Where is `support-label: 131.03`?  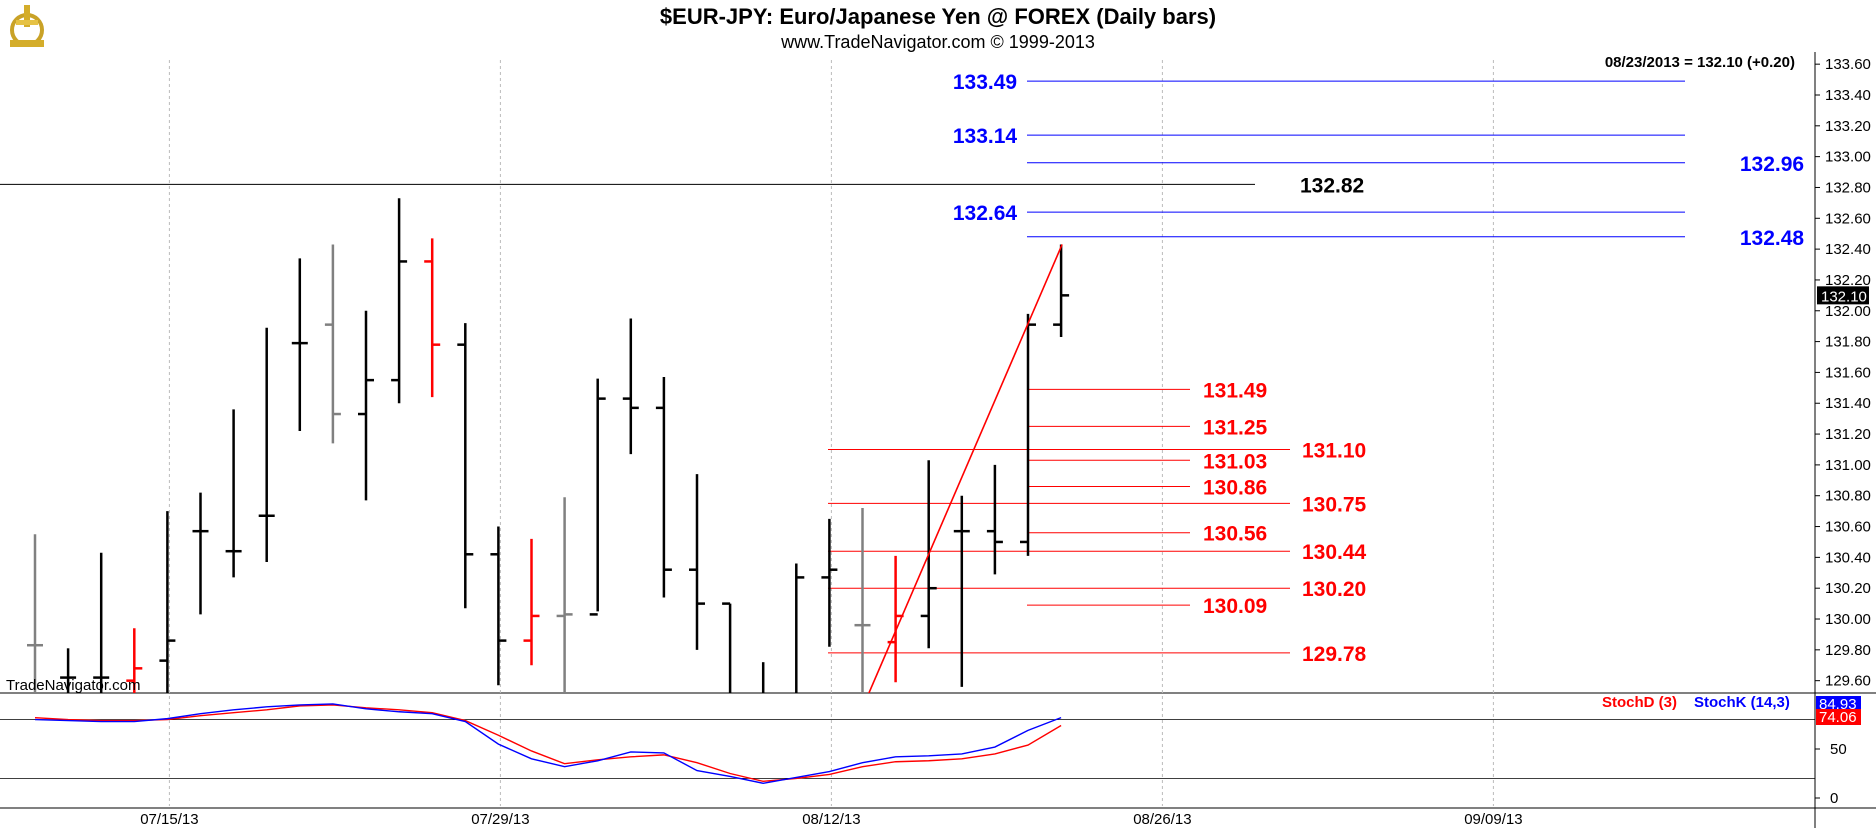 support-label: 131.03 is located at coordinates (1235, 461).